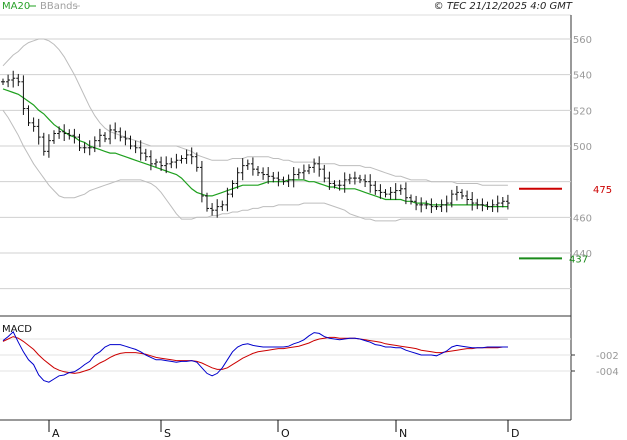 The image size is (627, 440). Describe the element at coordinates (167, 433) in the screenshot. I see `month-label: S` at that location.